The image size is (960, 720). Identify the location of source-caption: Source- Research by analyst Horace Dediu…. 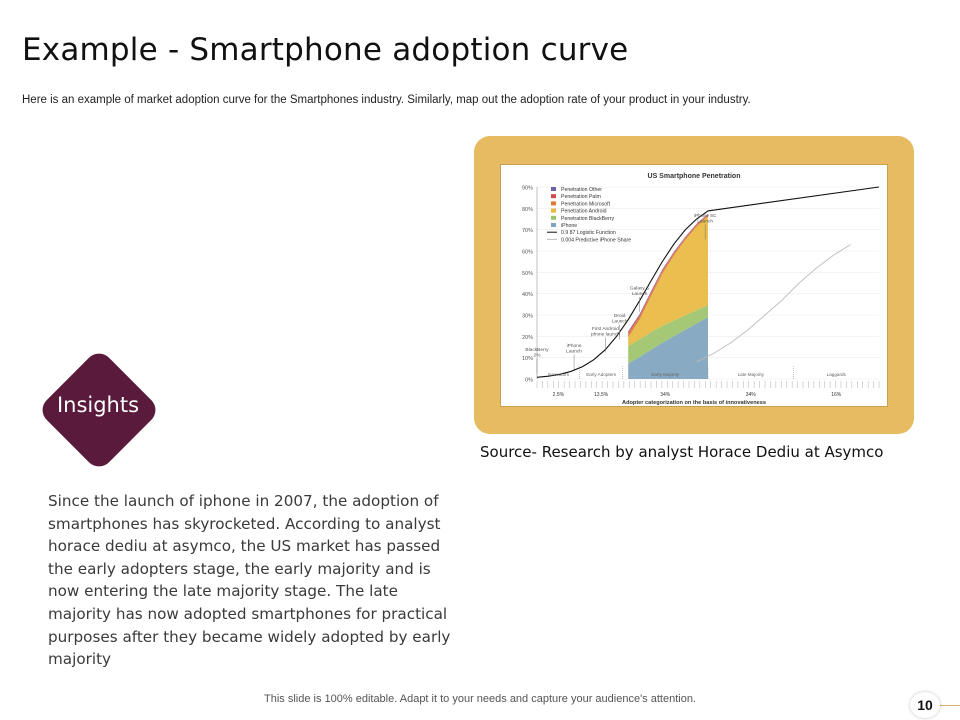
(682, 452).